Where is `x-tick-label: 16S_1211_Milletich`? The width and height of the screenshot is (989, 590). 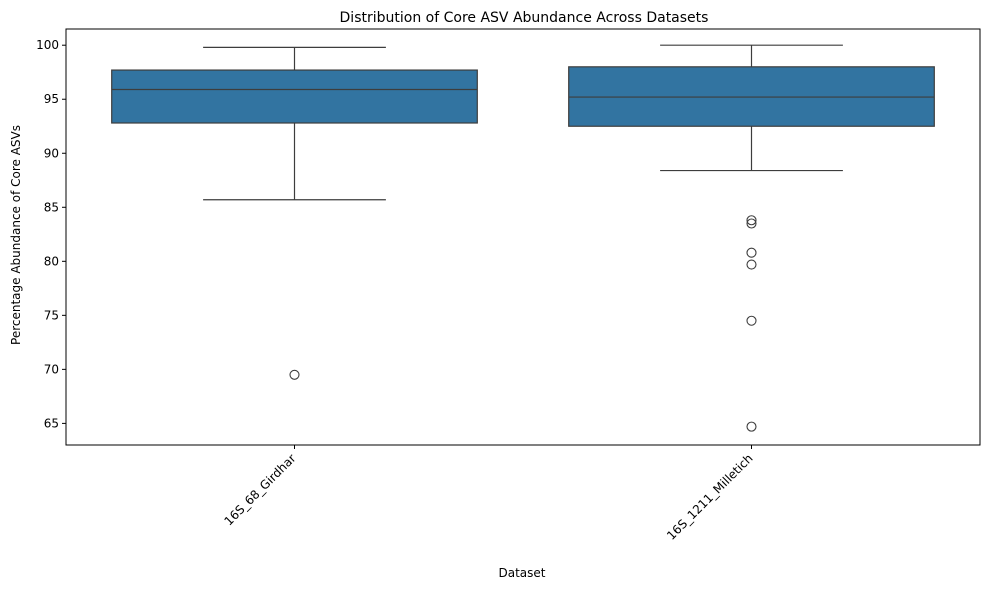
x-tick-label: 16S_1211_Milletich is located at coordinates (710, 497).